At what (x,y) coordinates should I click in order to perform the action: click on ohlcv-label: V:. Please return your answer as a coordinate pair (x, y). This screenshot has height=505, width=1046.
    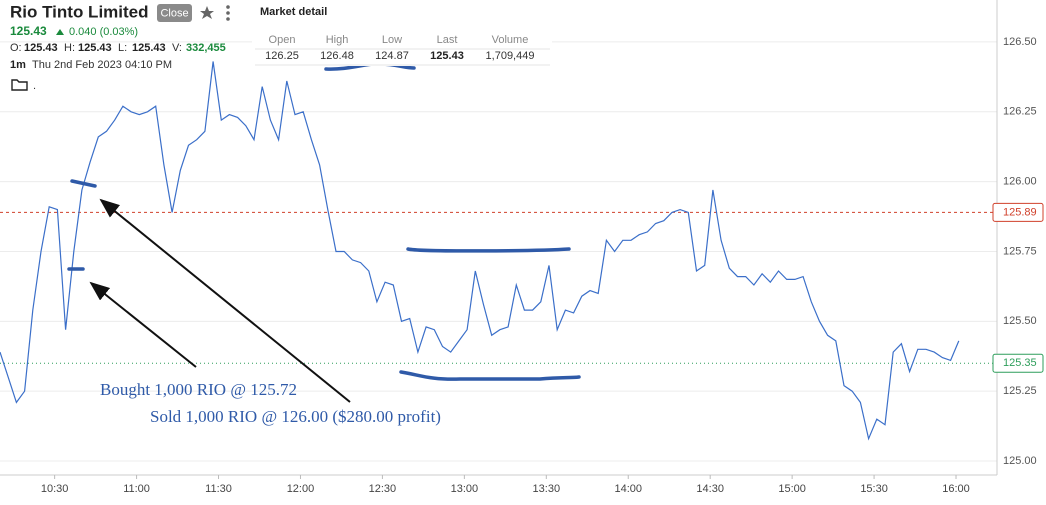
    Looking at the image, I should click on (177, 48).